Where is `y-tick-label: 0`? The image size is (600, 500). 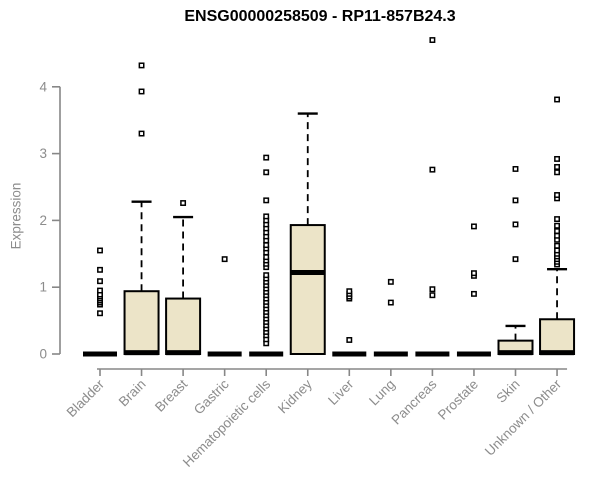 y-tick-label: 0 is located at coordinates (43, 354).